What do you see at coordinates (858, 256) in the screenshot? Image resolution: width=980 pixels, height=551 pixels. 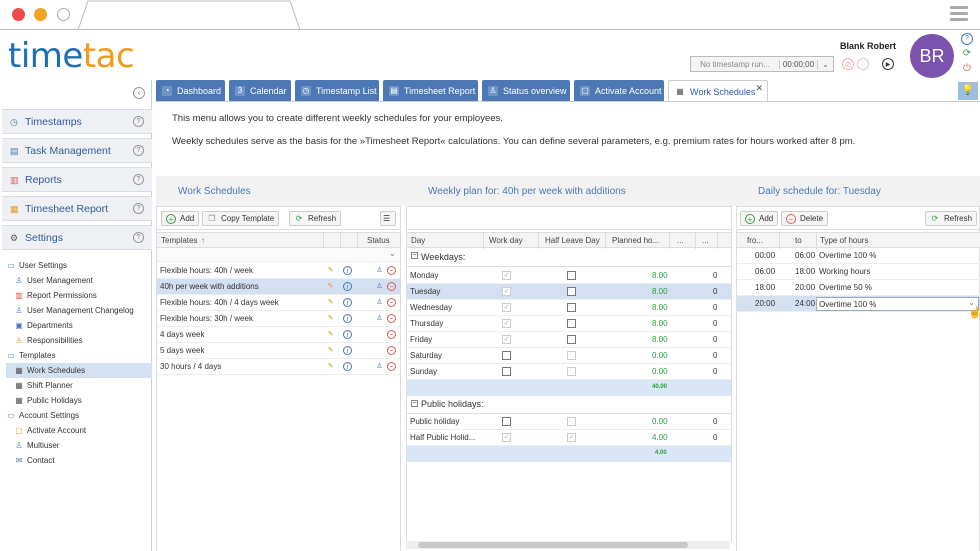 I see `table-row: 00:00 06:00 Overtime 100 %` at bounding box center [858, 256].